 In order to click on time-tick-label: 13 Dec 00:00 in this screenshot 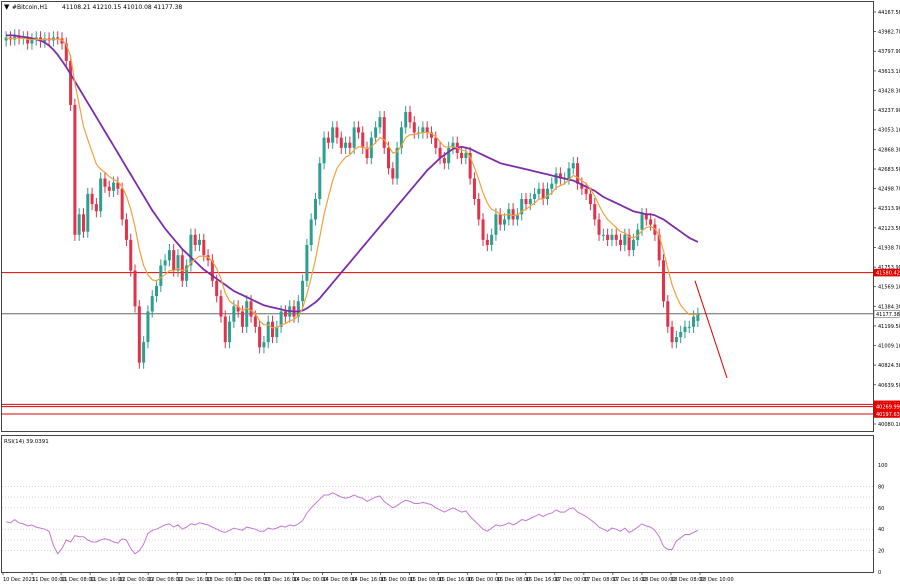, I will do `click(223, 580)`.